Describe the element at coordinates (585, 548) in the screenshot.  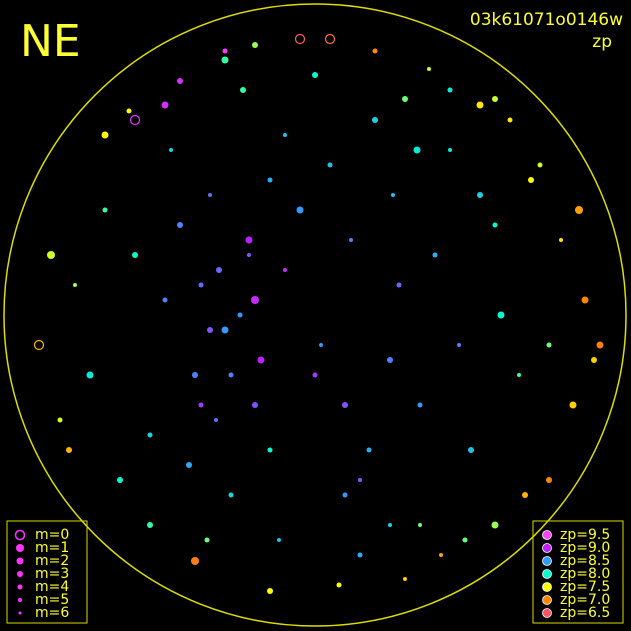
I see `color-legend-label: zp=9.0` at that location.